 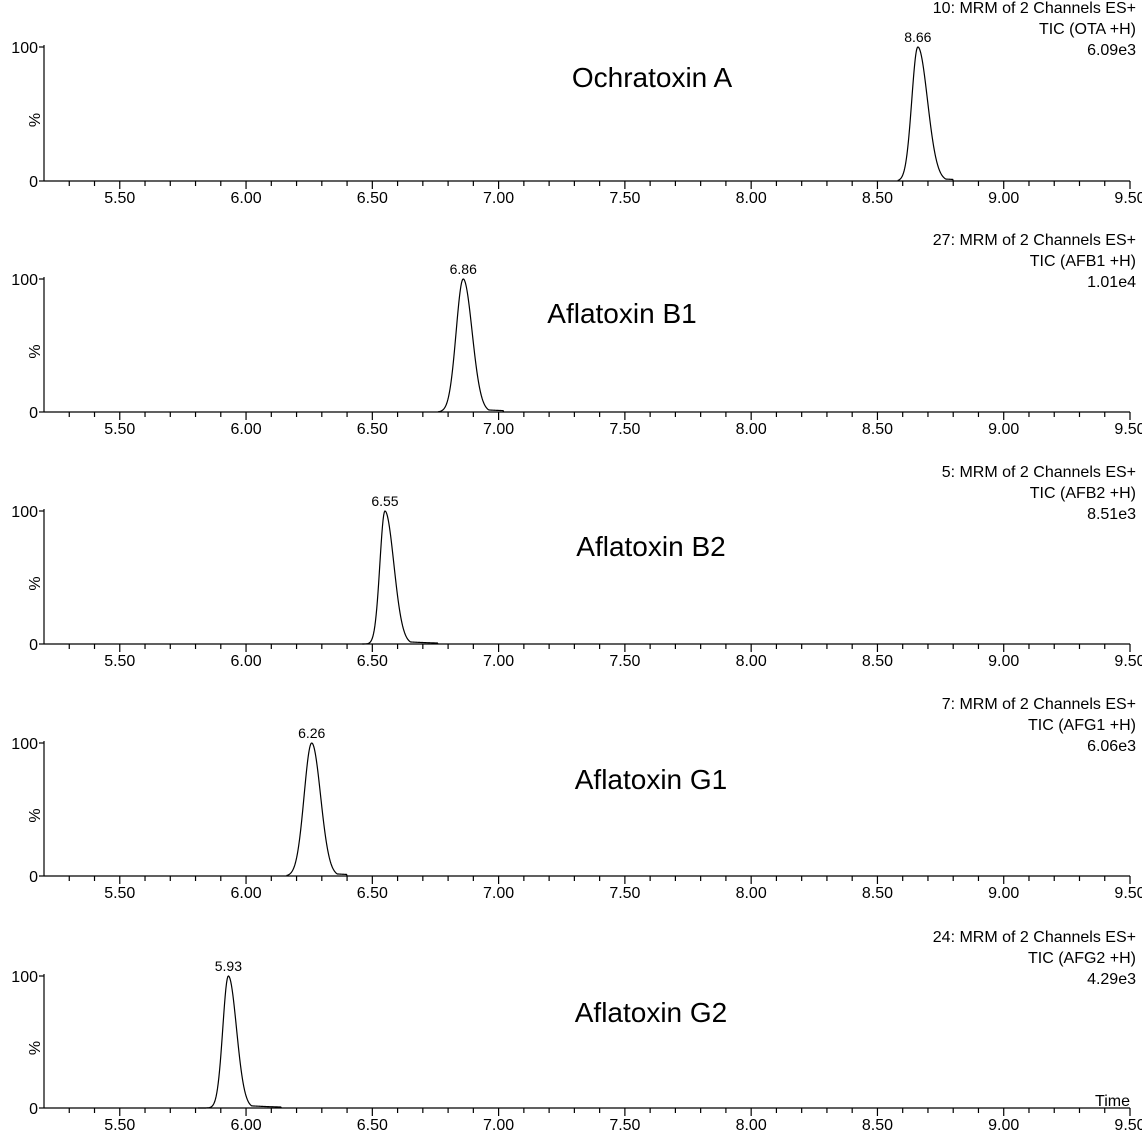 What do you see at coordinates (1082, 725) in the screenshot?
I see `channel-info-line: TIC (AFG1 +H)` at bounding box center [1082, 725].